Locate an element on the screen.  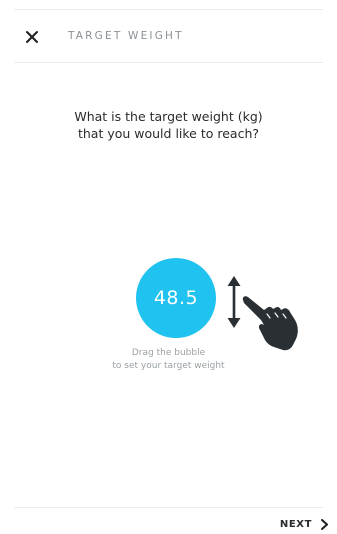
question-line-2: that you would like to reach? is located at coordinates (168, 133).